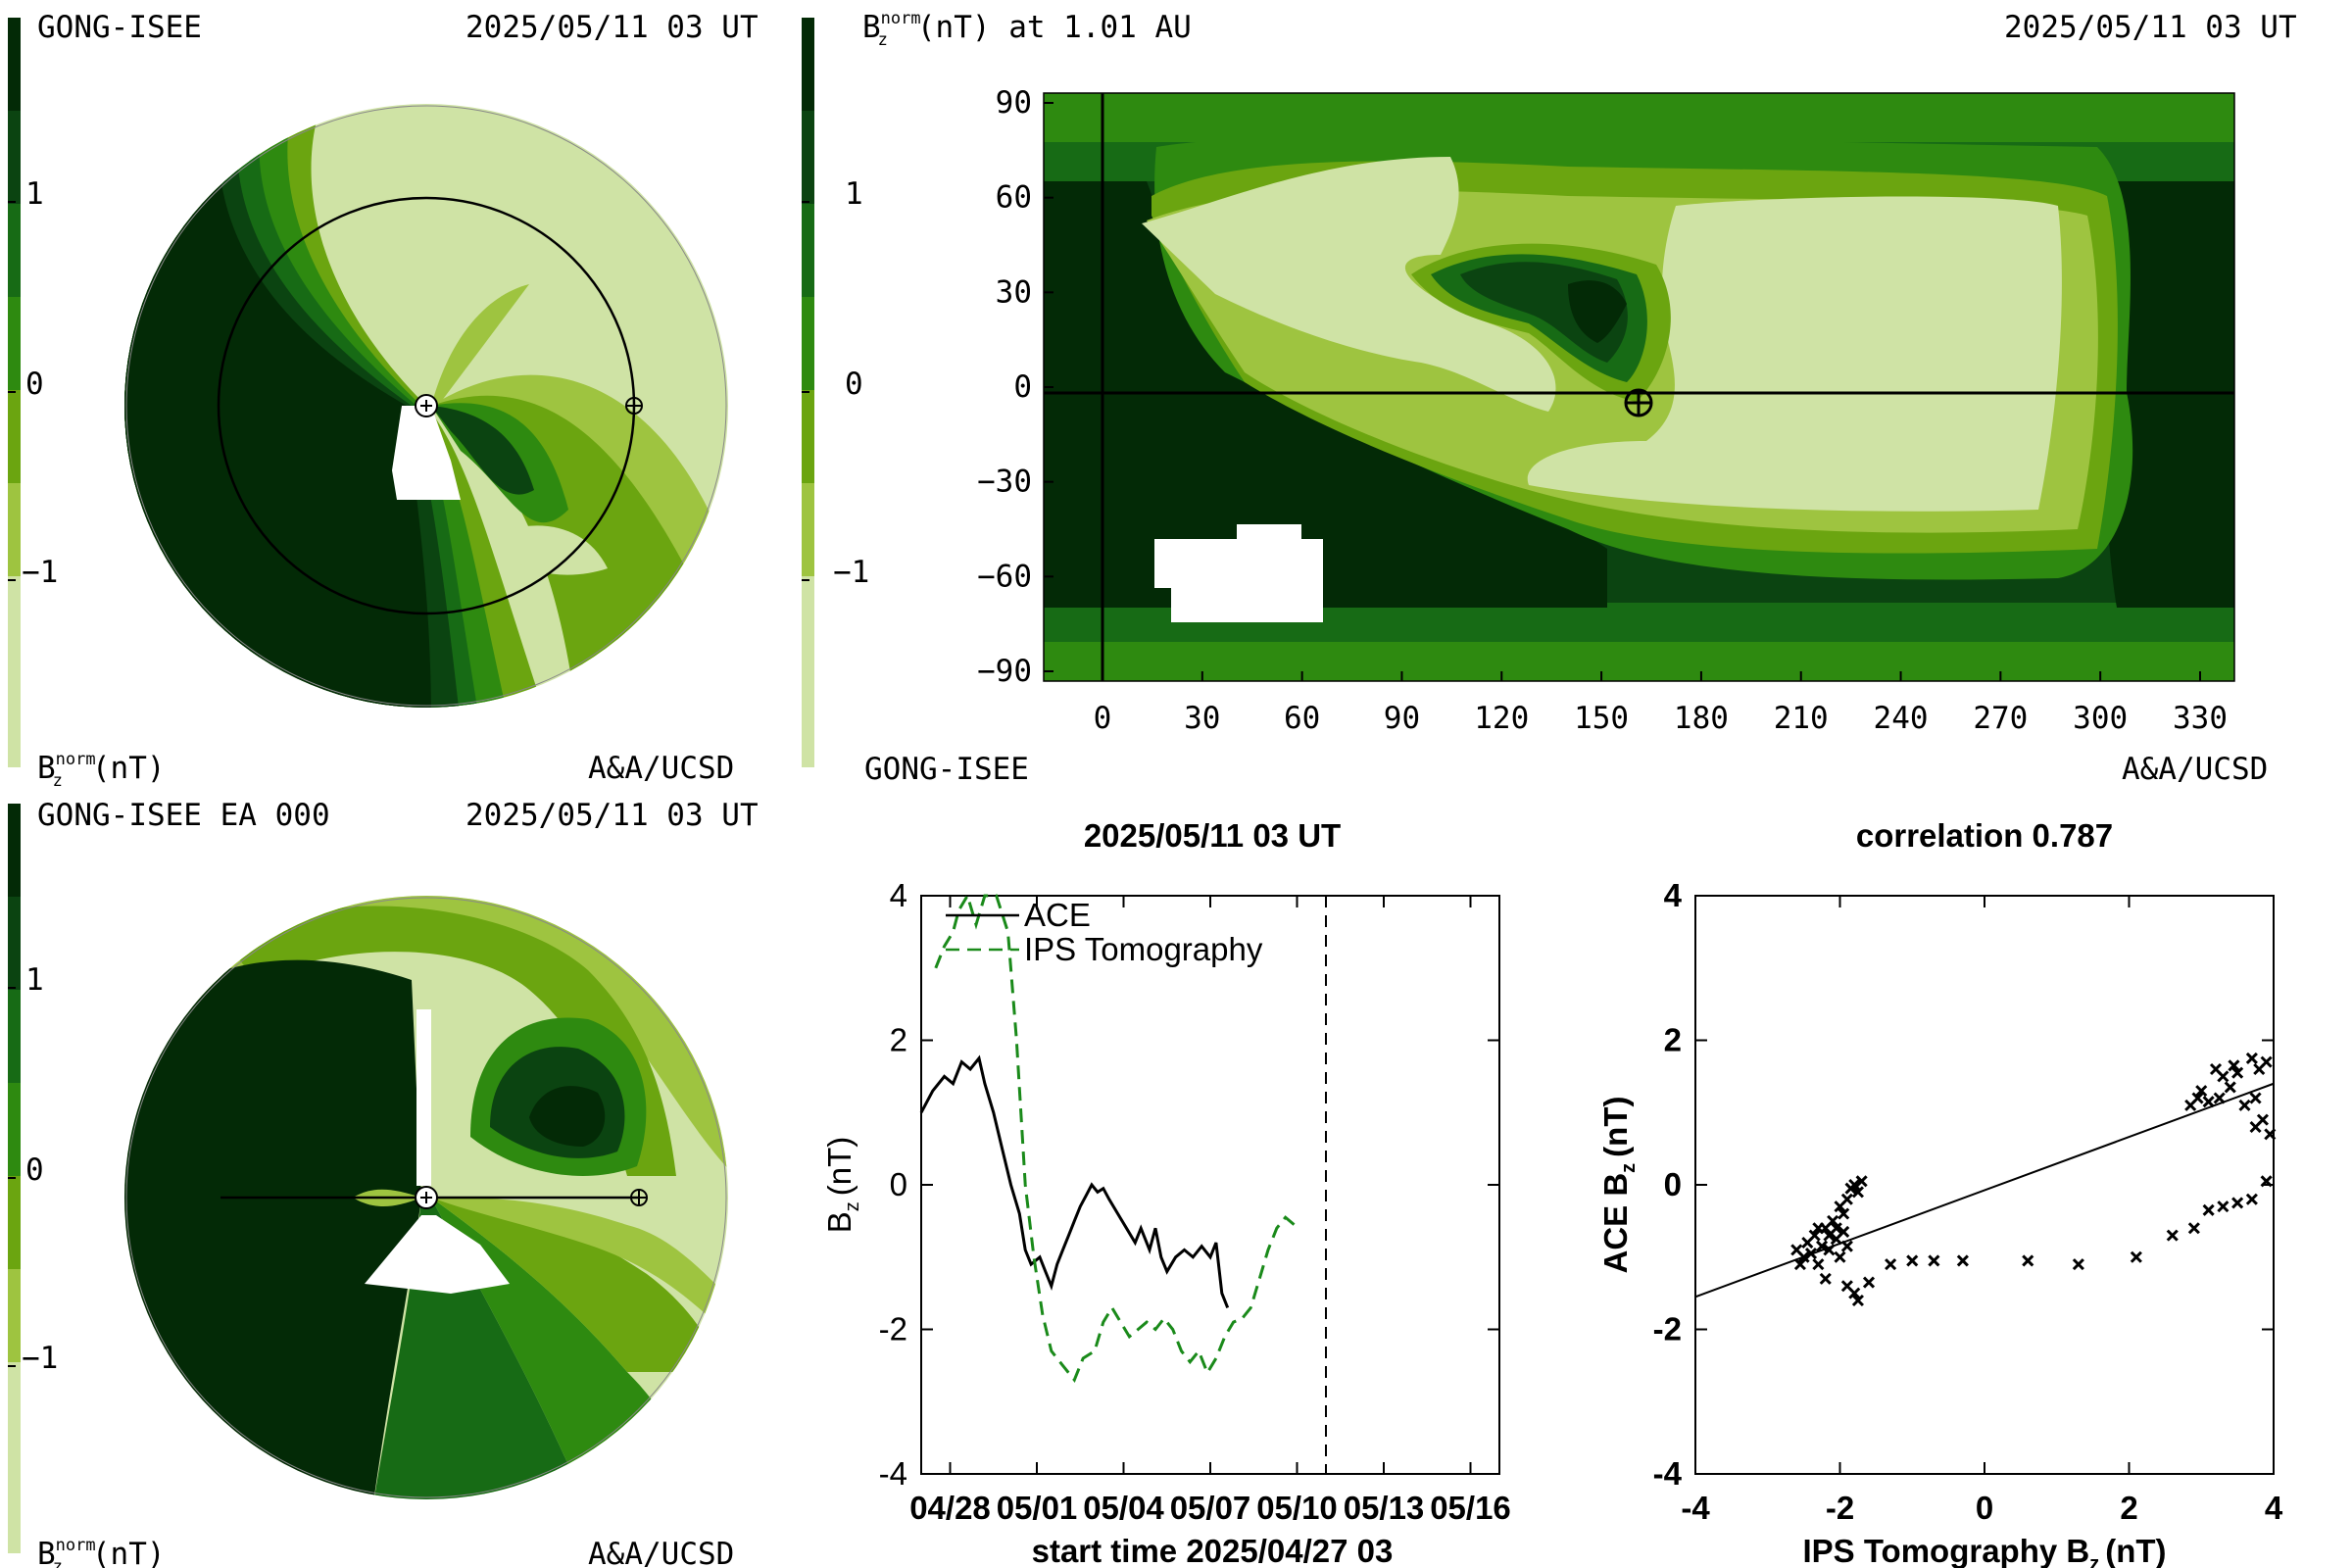  Describe the element at coordinates (950, 1508) in the screenshot. I see `x-tick-label: 04/28` at that location.